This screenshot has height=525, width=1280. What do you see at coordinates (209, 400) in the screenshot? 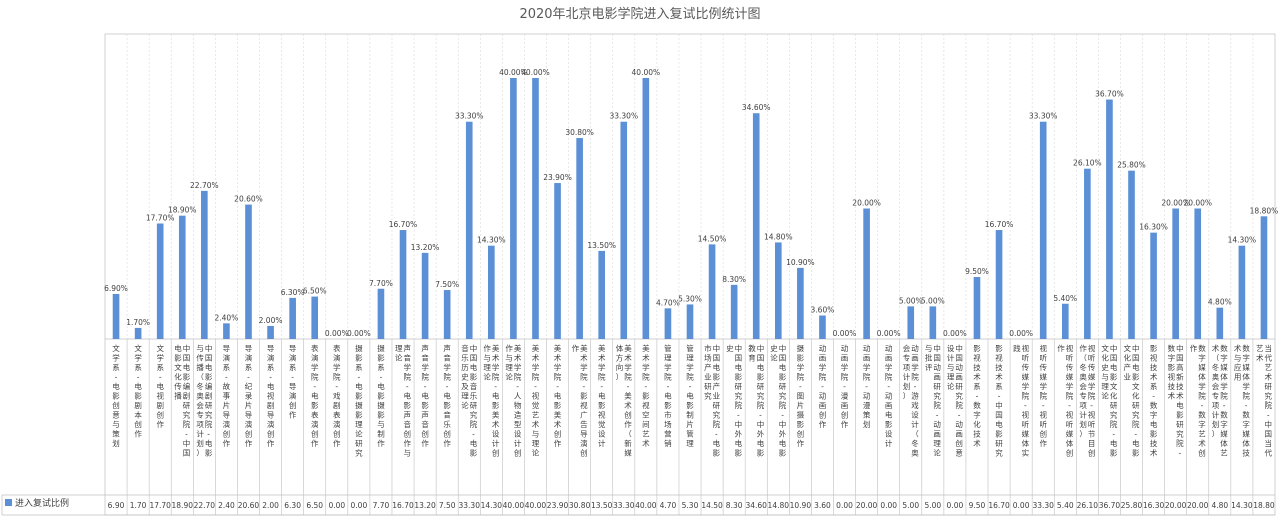
I see `category-label-column: 中国电影编剧研究院-电影` at bounding box center [209, 400].